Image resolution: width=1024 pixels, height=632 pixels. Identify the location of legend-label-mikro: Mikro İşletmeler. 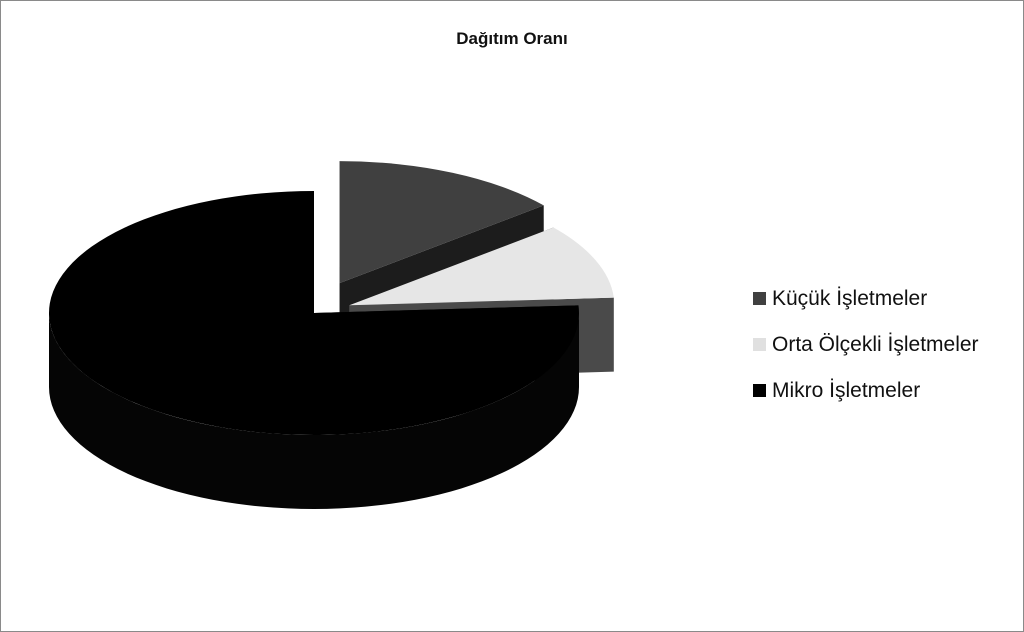
(846, 390).